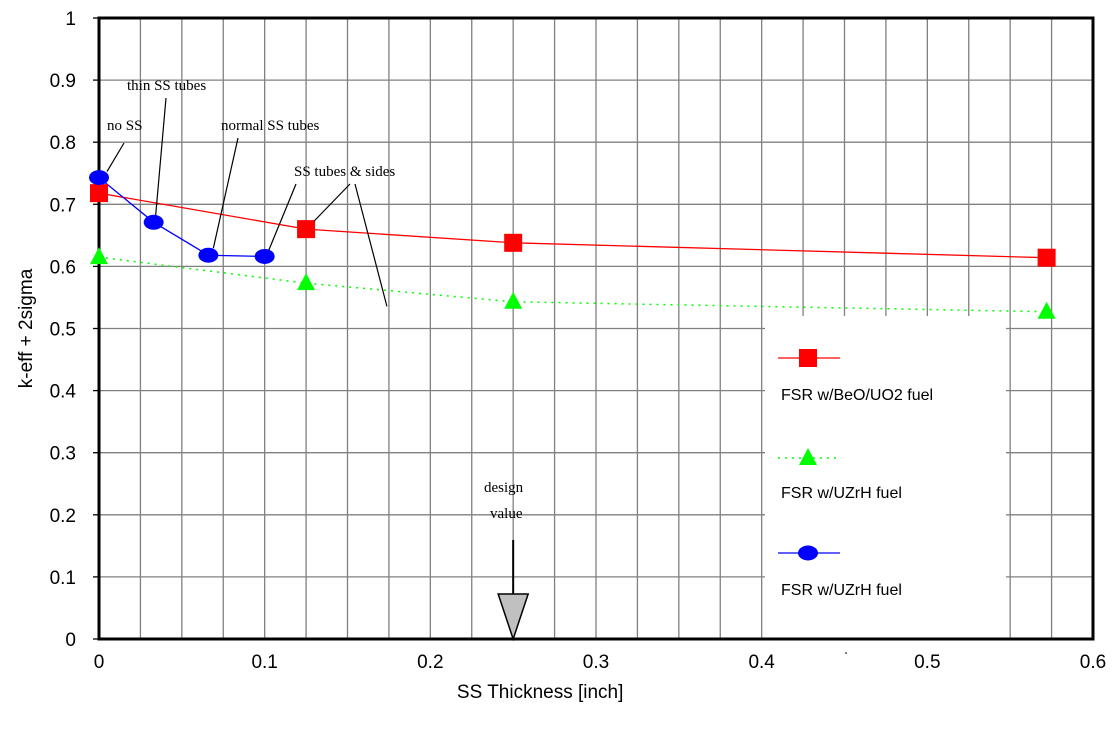 Image resolution: width=1113 pixels, height=729 pixels. I want to click on legend-label-2: FSR w/UZrH fuel, so click(841, 493).